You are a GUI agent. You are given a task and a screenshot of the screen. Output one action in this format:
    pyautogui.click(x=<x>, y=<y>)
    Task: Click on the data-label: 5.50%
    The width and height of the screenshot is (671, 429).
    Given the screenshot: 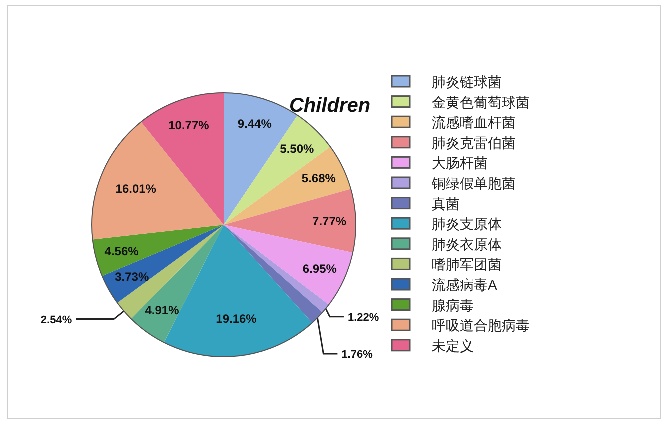 What is the action you would take?
    pyautogui.click(x=297, y=149)
    